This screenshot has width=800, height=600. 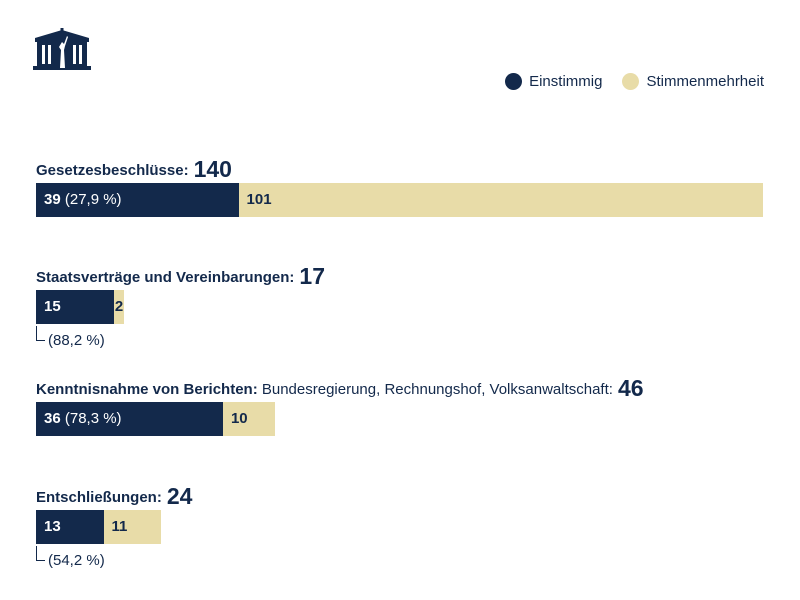 I want to click on stacked-bar: 36 (78,3 %) 10, so click(x=406, y=419).